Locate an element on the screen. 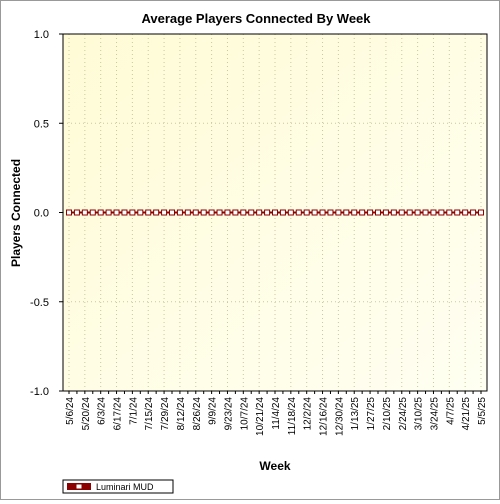 This screenshot has width=500, height=504. x-tick-label: 7/15/24 is located at coordinates (149, 414).